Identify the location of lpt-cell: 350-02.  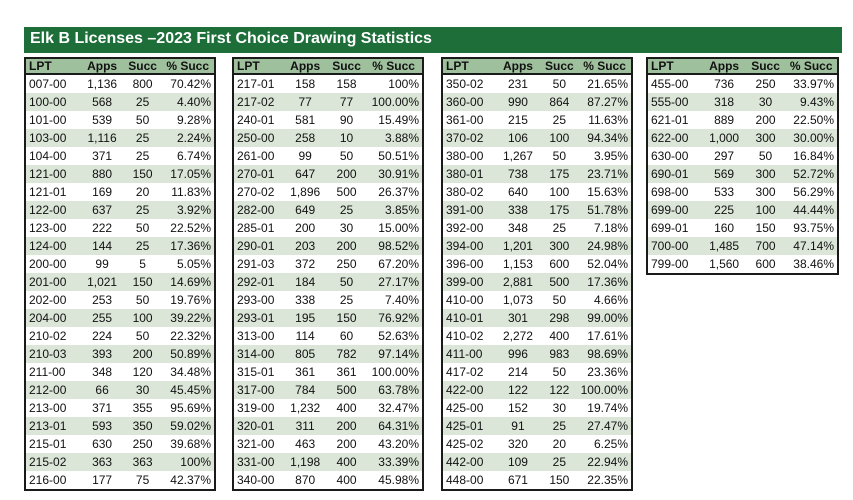
(469, 83).